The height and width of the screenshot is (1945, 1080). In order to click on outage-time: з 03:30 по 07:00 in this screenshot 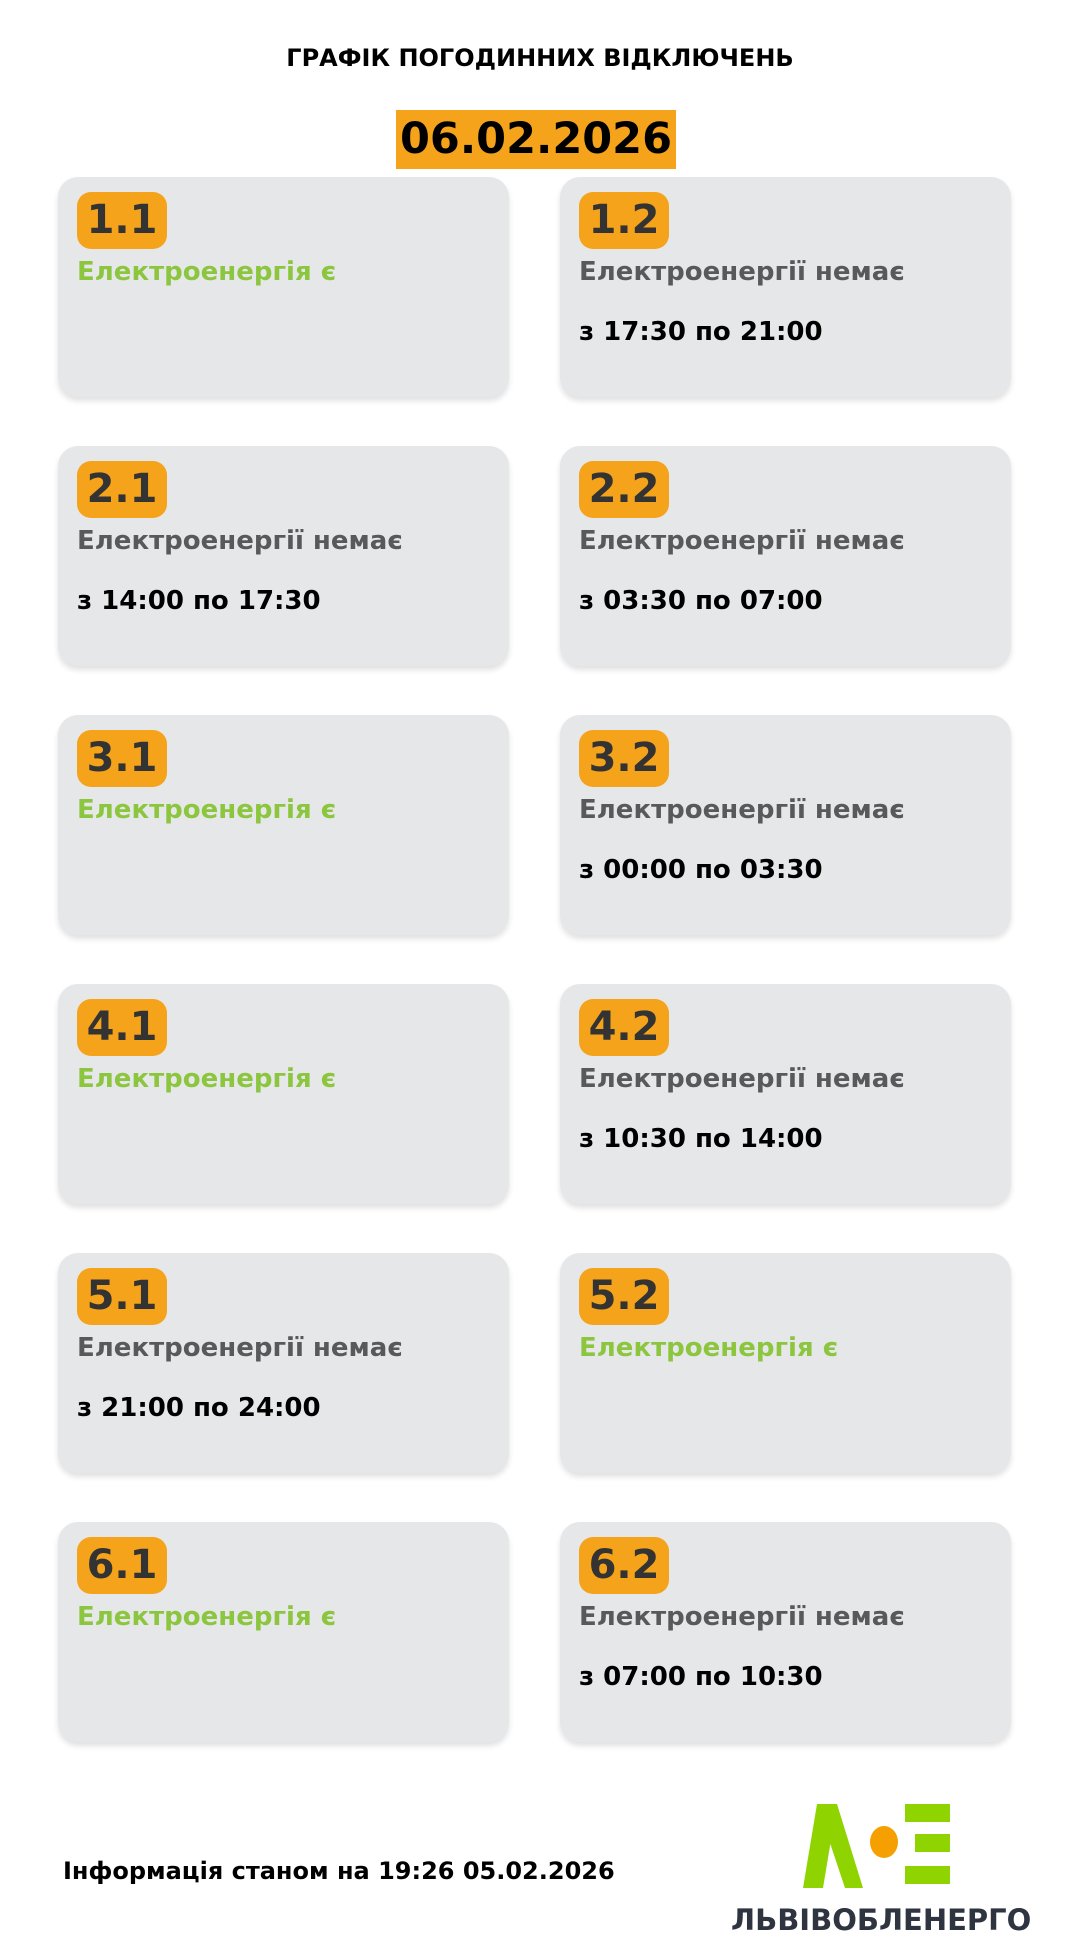, I will do `click(701, 601)`.